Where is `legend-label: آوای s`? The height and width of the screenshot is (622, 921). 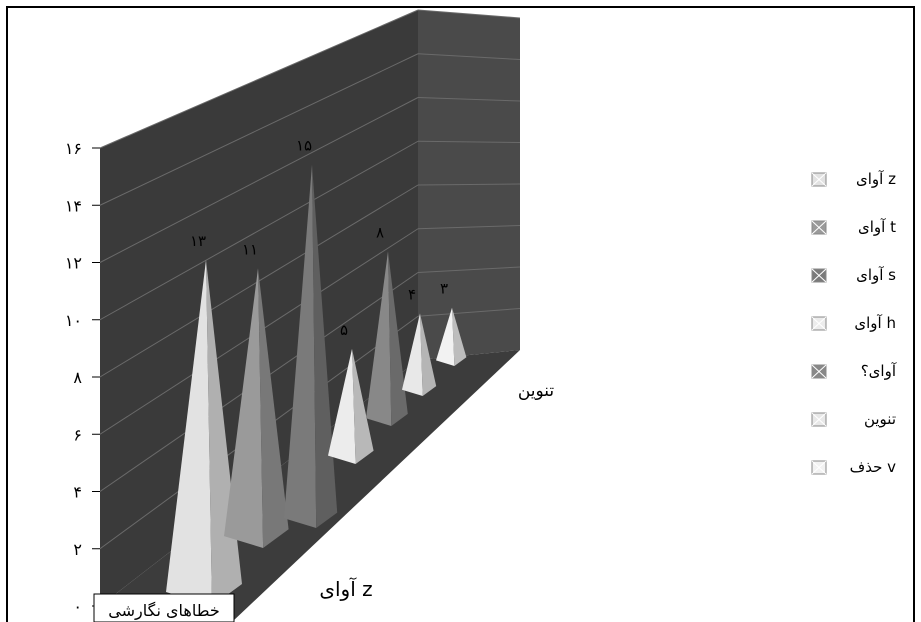
legend-label: آوای s is located at coordinates (876, 275).